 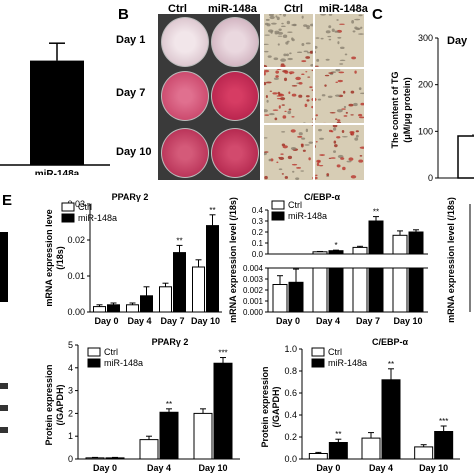 What do you see at coordinates (320, 290) in the screenshot?
I see `e-cebp-bar-ctrl` at bounding box center [320, 290].